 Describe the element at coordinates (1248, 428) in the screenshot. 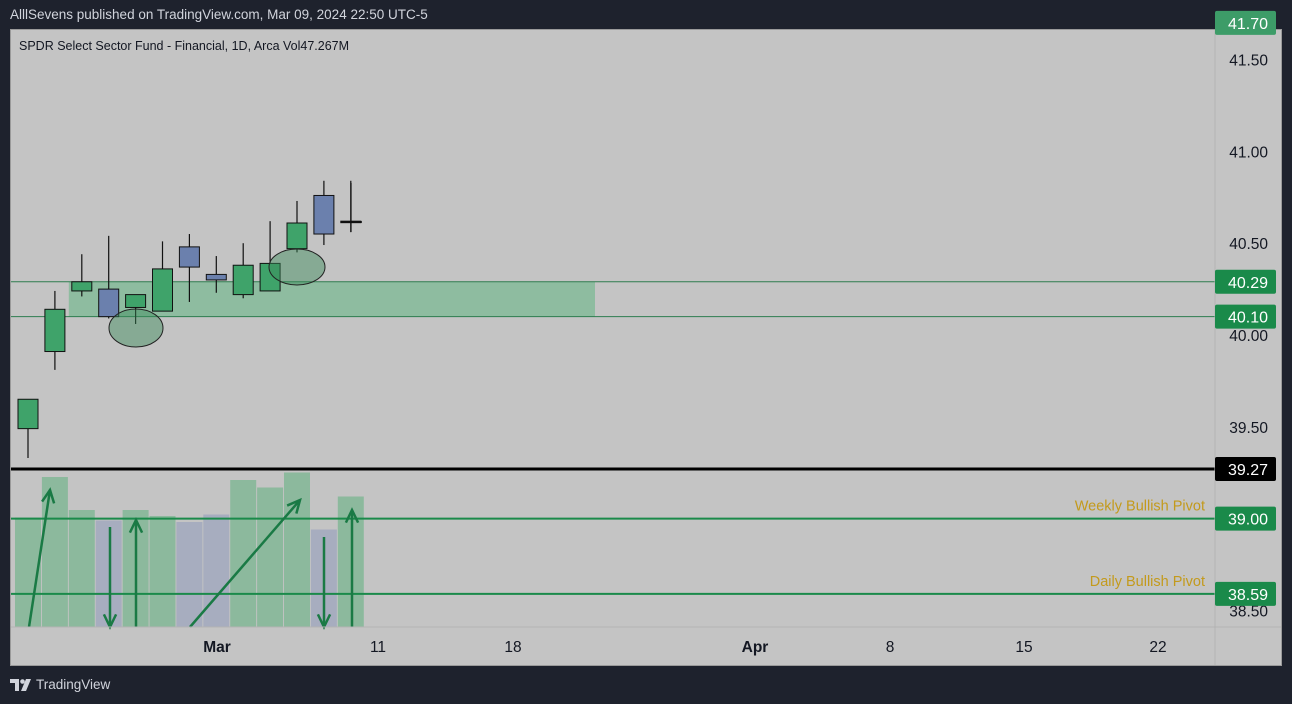

I see `y-tick-label: 39.50` at that location.